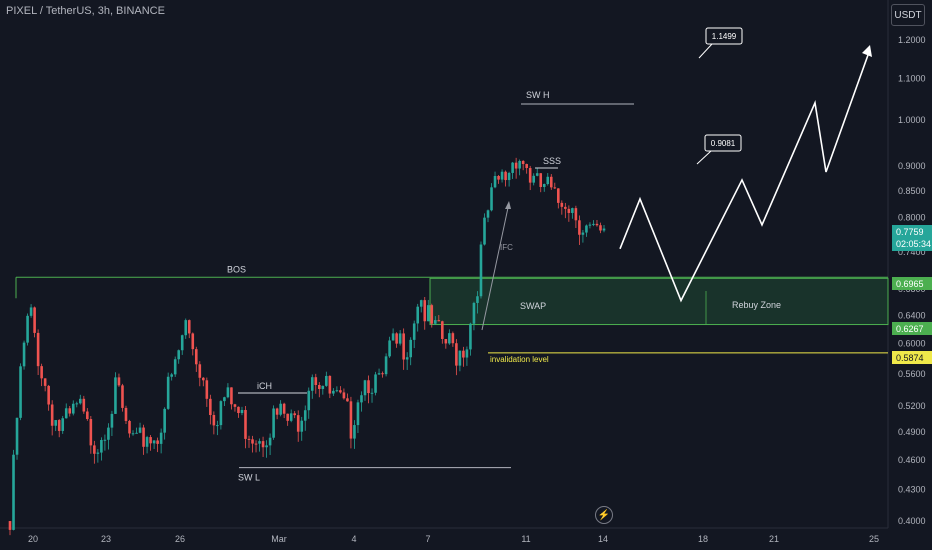 This screenshot has height=550, width=932. What do you see at coordinates (538, 95) in the screenshot?
I see `swh-label: SW H` at bounding box center [538, 95].